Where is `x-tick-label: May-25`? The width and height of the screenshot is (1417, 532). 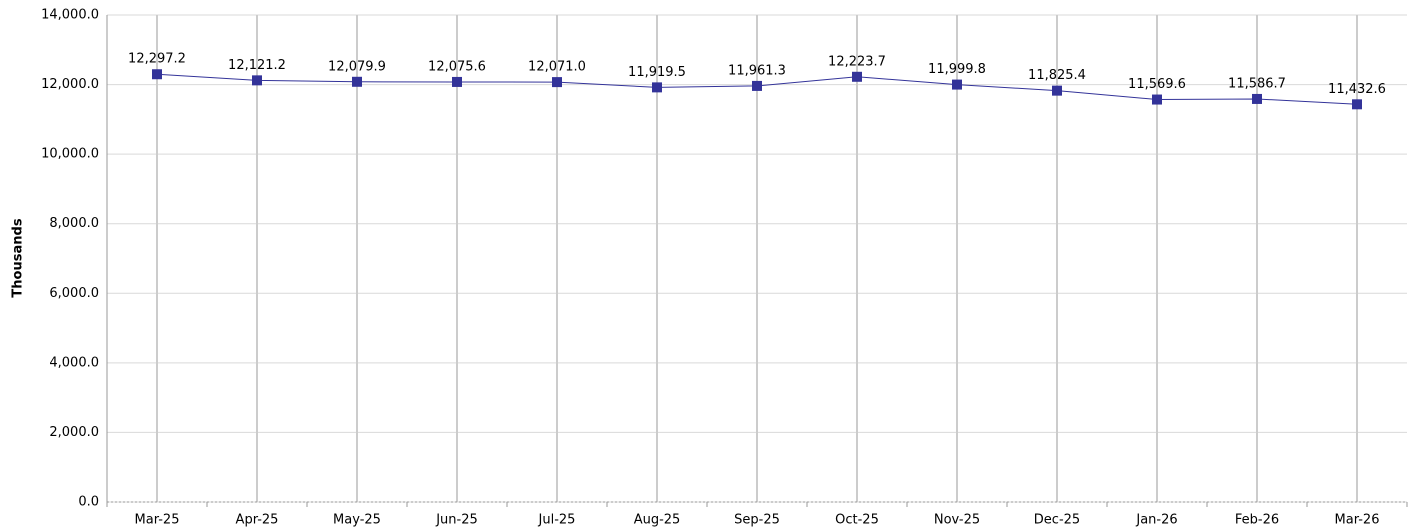 x-tick-label: May-25 is located at coordinates (357, 520).